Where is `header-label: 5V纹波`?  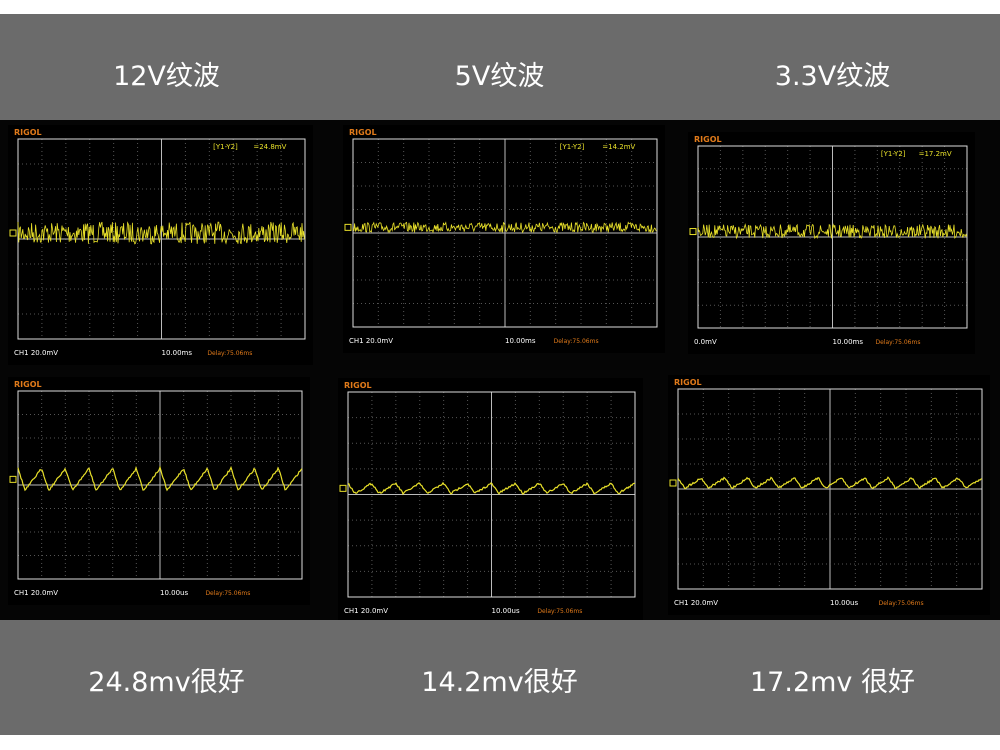
header-label: 5V纹波 is located at coordinates (499, 76).